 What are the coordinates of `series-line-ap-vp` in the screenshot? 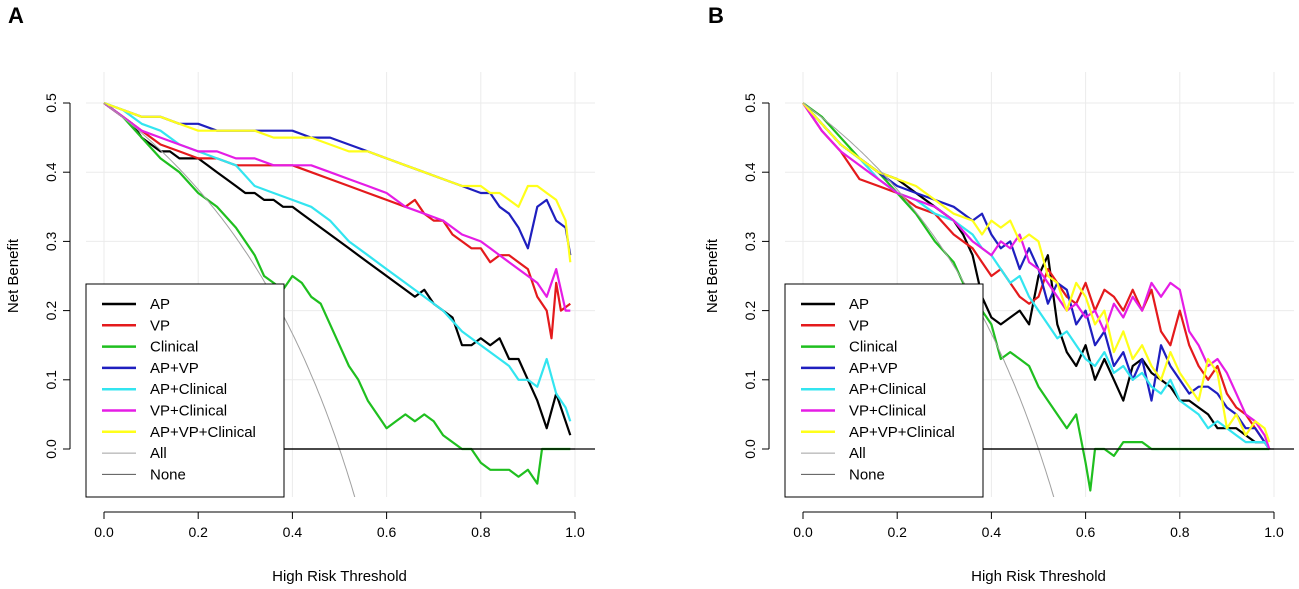 It's located at (337, 178).